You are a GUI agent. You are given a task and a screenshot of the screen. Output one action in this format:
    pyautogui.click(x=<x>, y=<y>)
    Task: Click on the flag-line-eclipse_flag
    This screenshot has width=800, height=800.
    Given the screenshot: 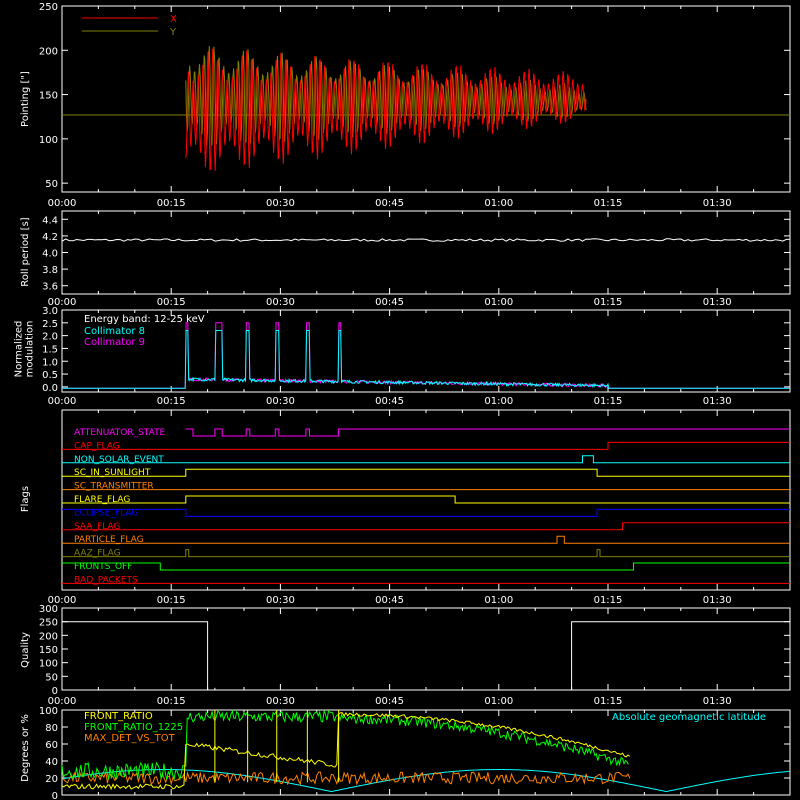 What is the action you would take?
    pyautogui.click(x=426, y=512)
    